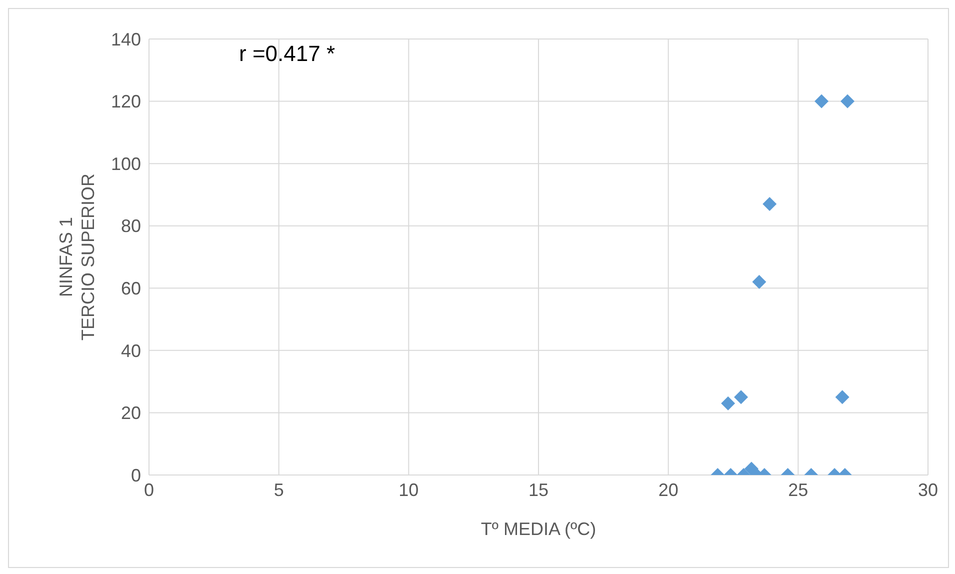 Image resolution: width=955 pixels, height=574 pixels. What do you see at coordinates (149, 490) in the screenshot?
I see `x-tick-label: 0` at bounding box center [149, 490].